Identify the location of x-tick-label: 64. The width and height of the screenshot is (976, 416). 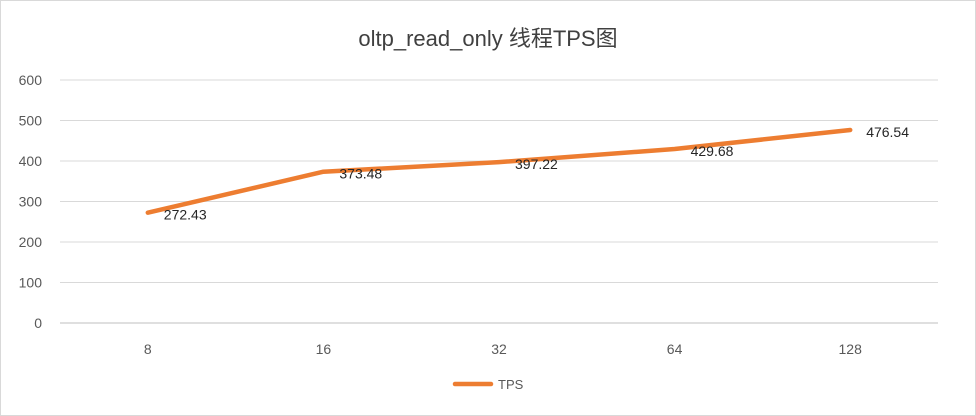
(675, 349).